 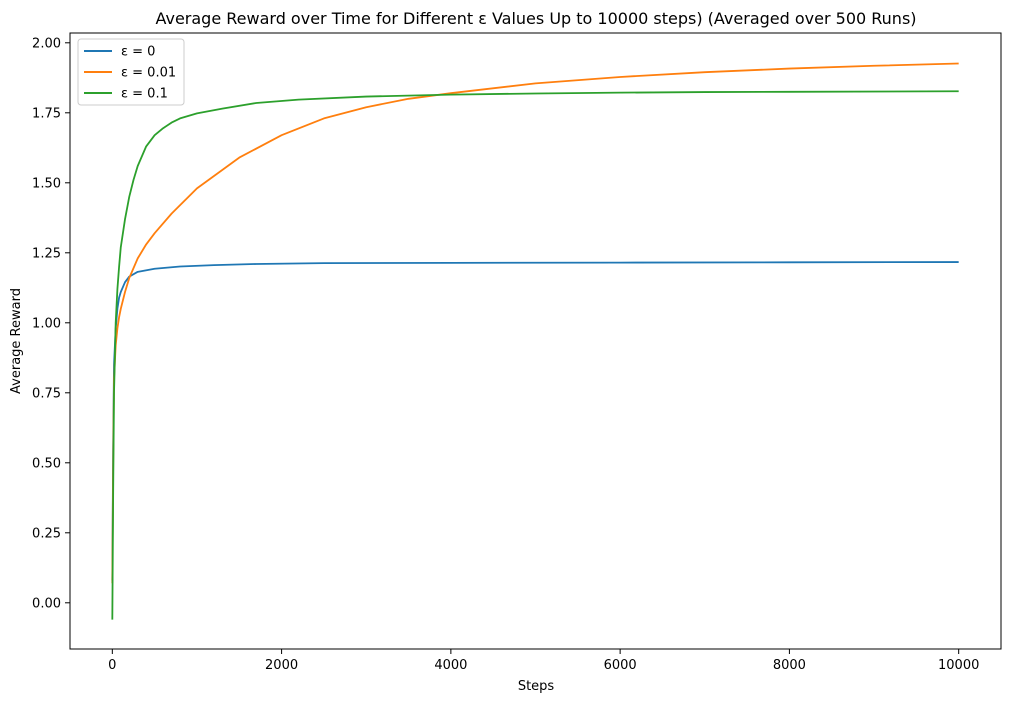 I want to click on y-tick-label: 0.50, so click(x=46, y=463).